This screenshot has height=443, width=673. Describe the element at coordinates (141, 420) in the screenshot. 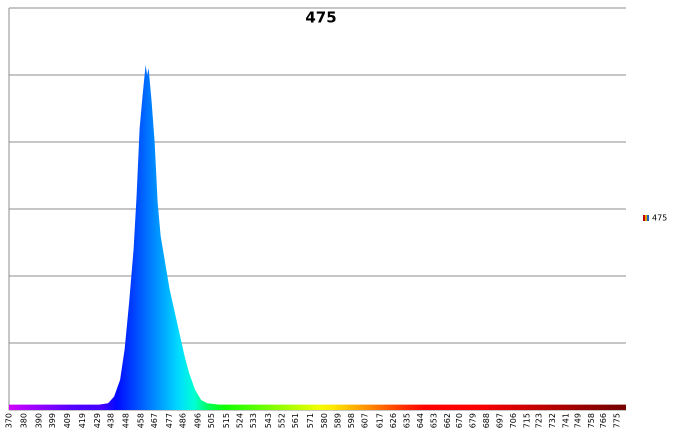

I see `x-tick-label: 458` at that location.